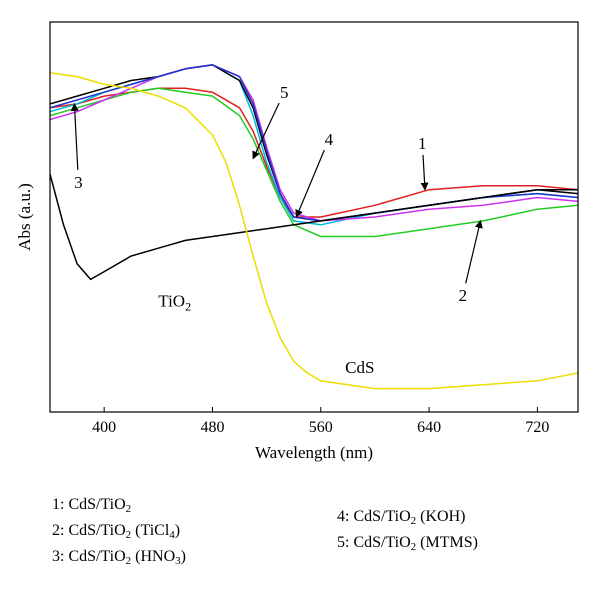 The height and width of the screenshot is (590, 600). Describe the element at coordinates (537, 427) in the screenshot. I see `x-tick-label: 720` at that location.